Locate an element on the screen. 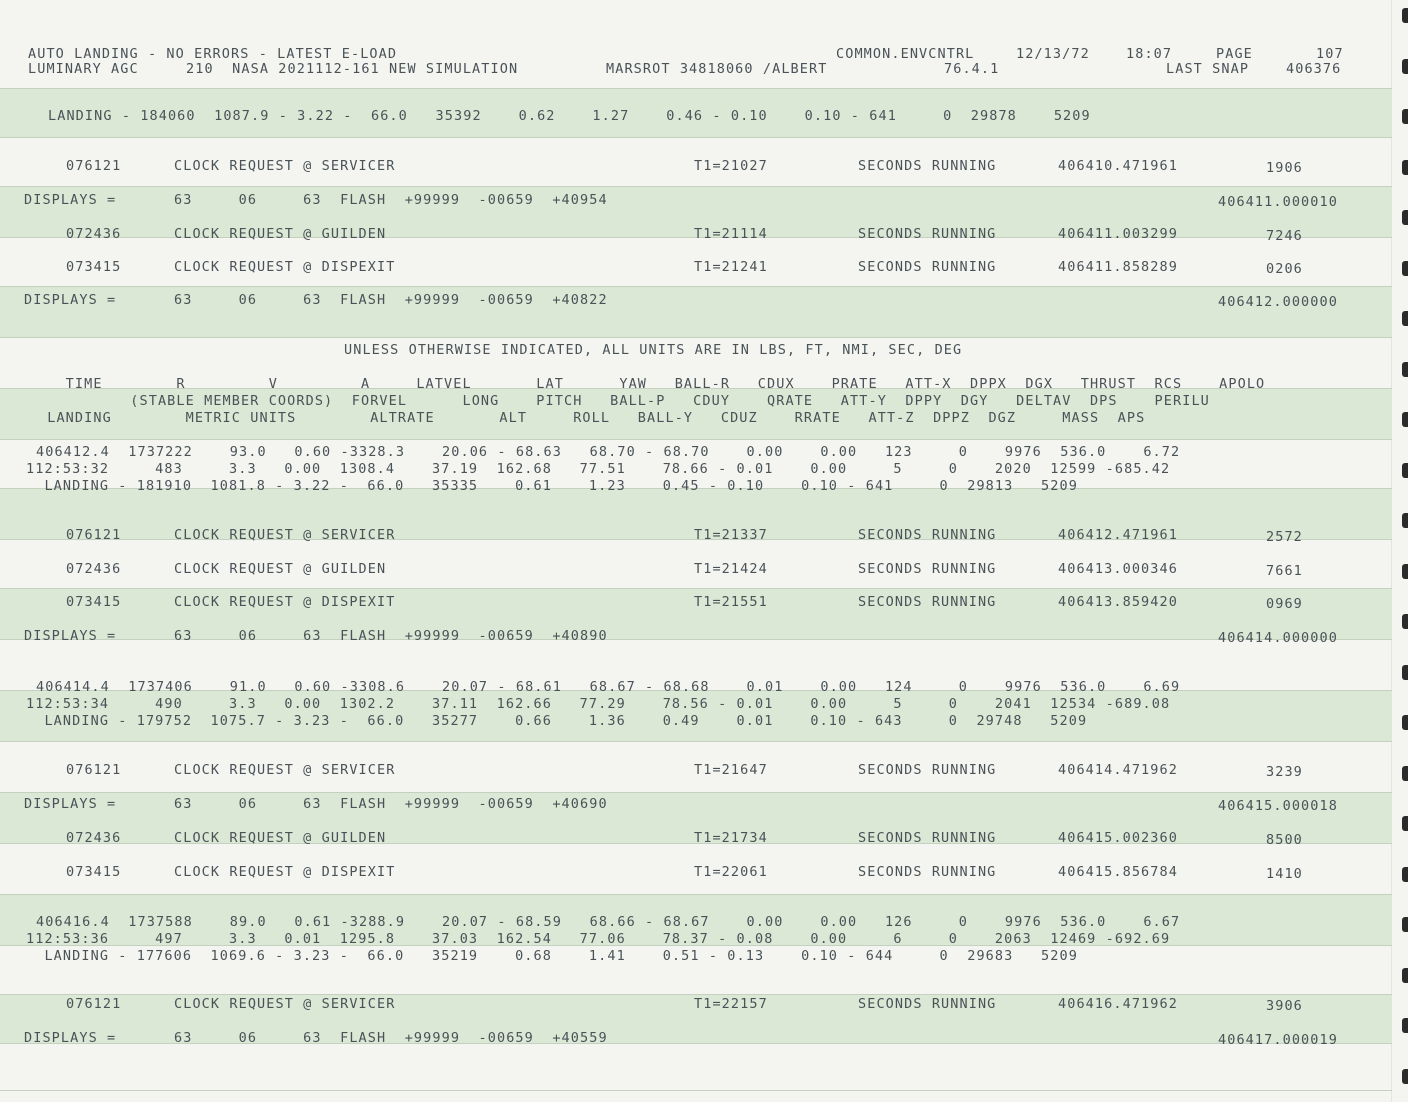  request-count: 2572 is located at coordinates (1284, 537).